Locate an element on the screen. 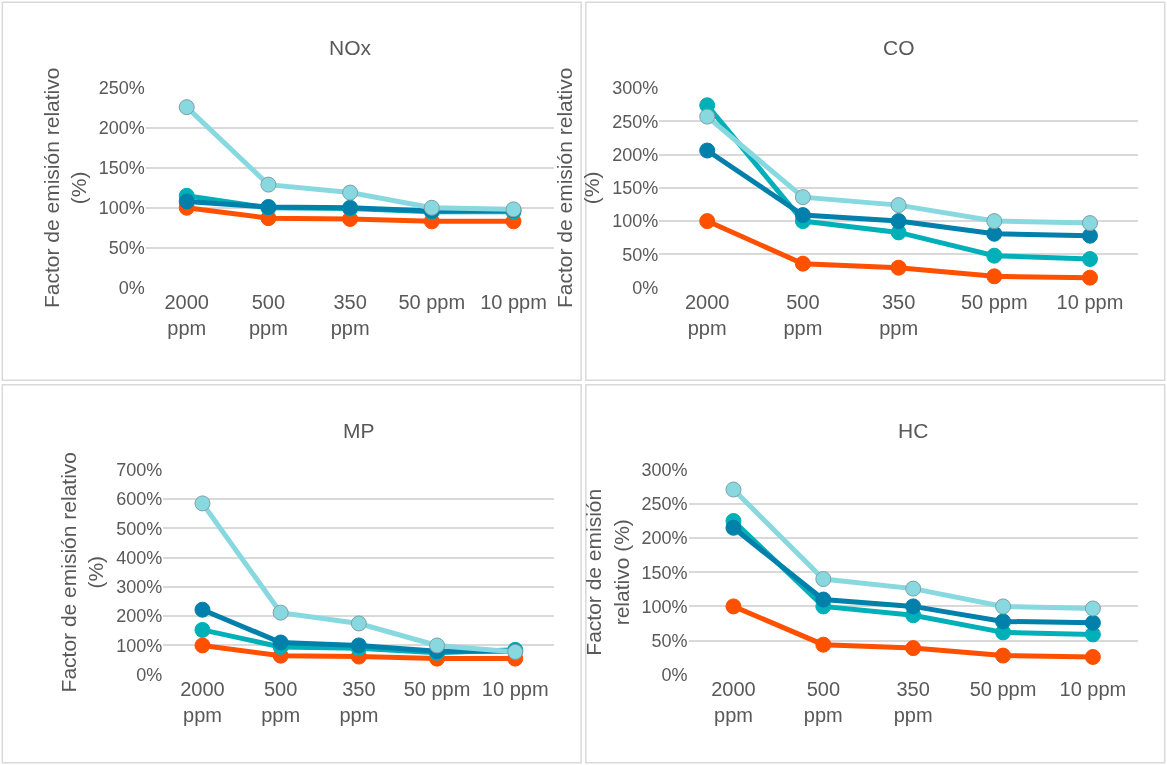 This screenshot has width=1167, height=765. chart-title: HC is located at coordinates (913, 430).